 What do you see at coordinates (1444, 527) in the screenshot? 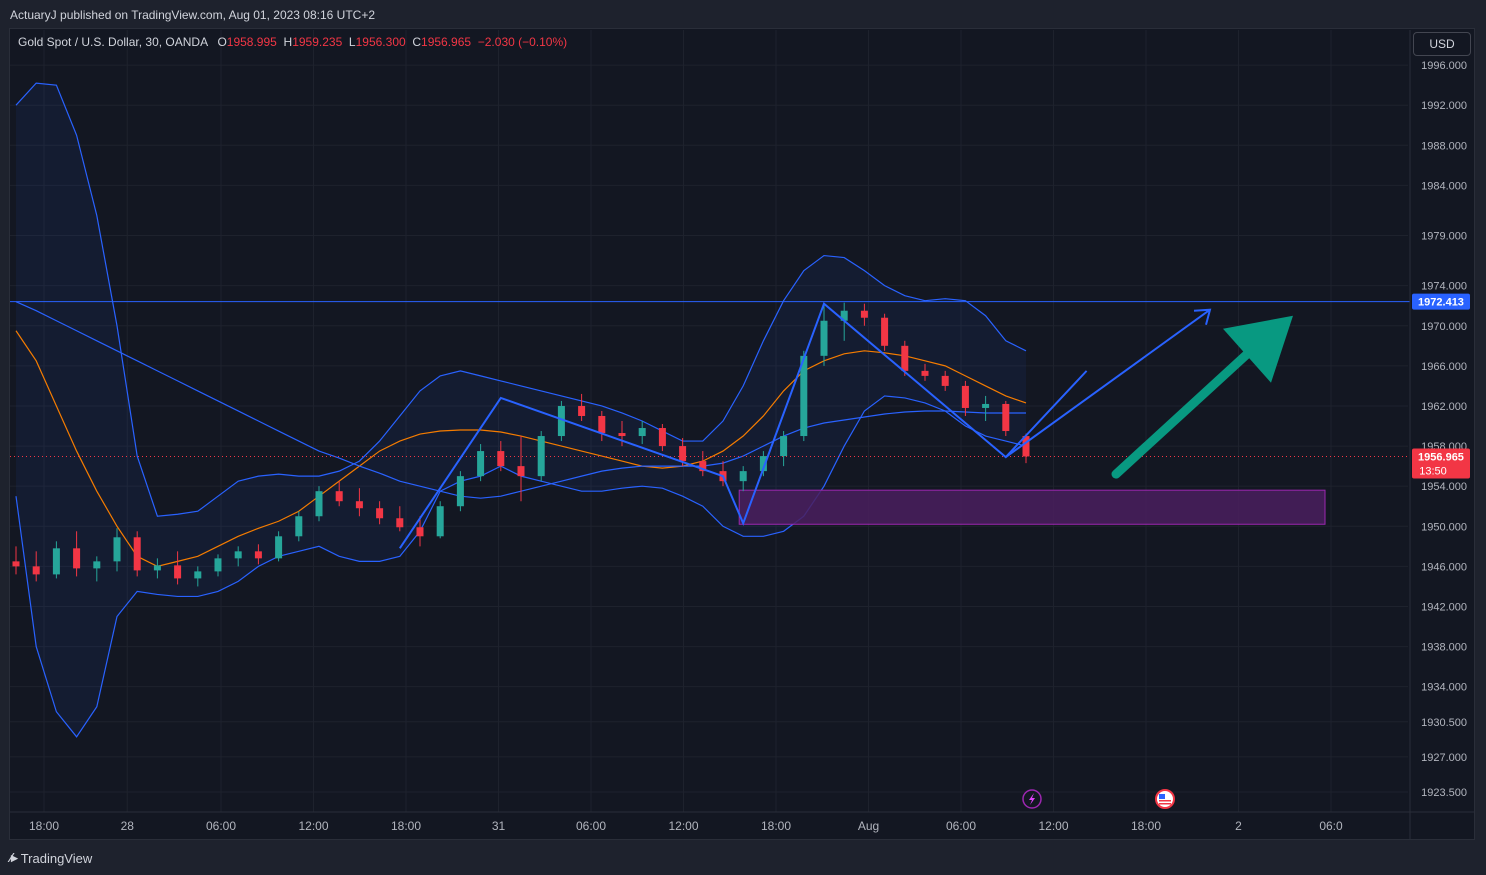
I see `y-tick-label: 1950.000` at bounding box center [1444, 527].